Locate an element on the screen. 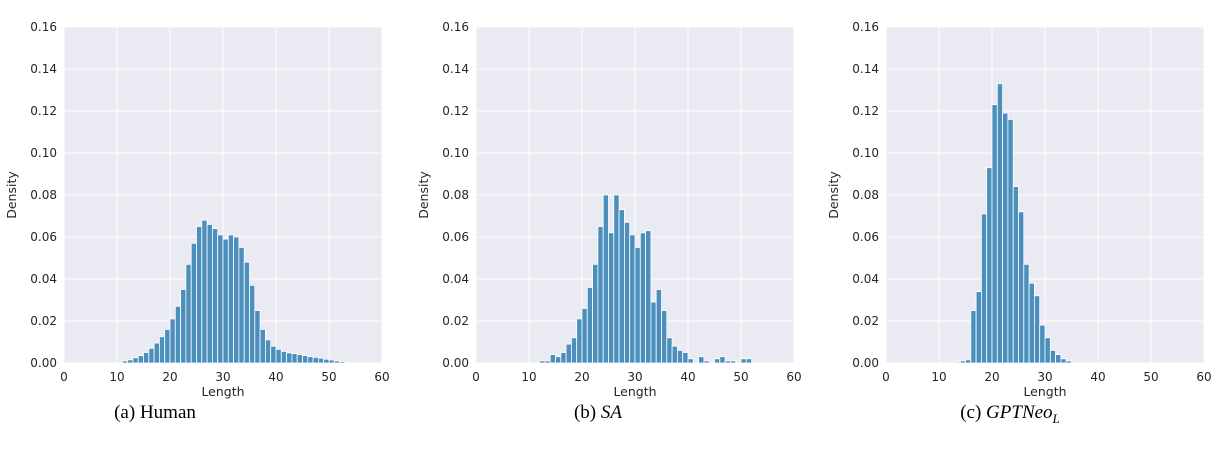 The image size is (1217, 458). y-tick-label: 0.14 is located at coordinates (43, 69).